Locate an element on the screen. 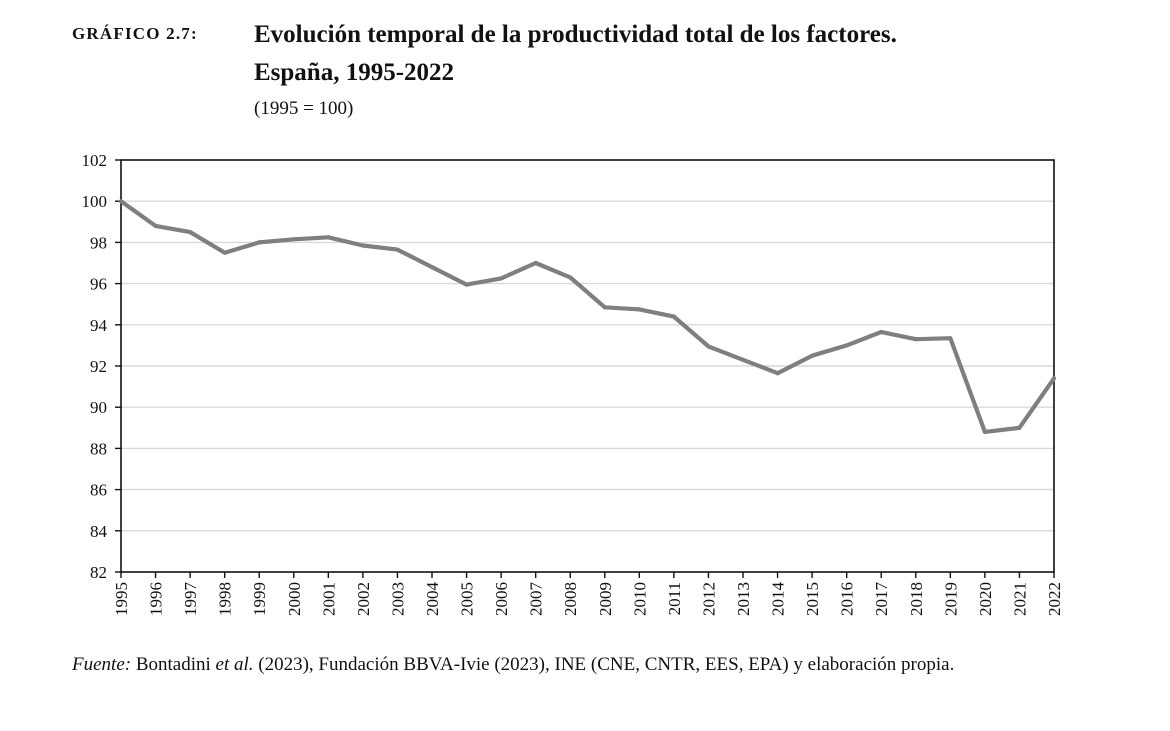 Image resolution: width=1170 pixels, height=731 pixels. y-tick-label-102: 102 is located at coordinates (95, 160).